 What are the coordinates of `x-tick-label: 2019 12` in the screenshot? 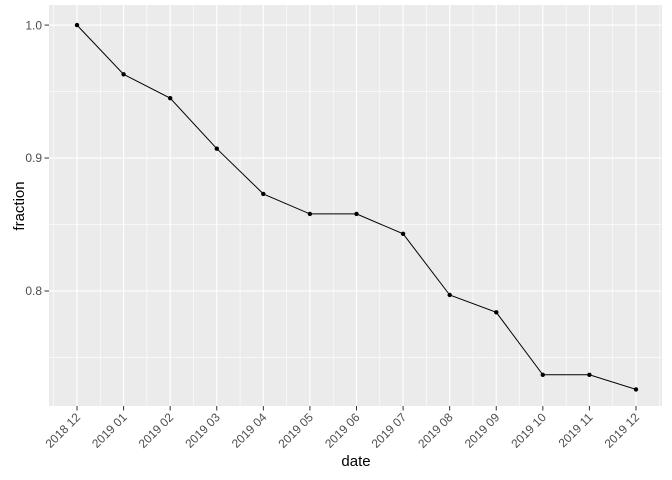 It's located at (622, 430).